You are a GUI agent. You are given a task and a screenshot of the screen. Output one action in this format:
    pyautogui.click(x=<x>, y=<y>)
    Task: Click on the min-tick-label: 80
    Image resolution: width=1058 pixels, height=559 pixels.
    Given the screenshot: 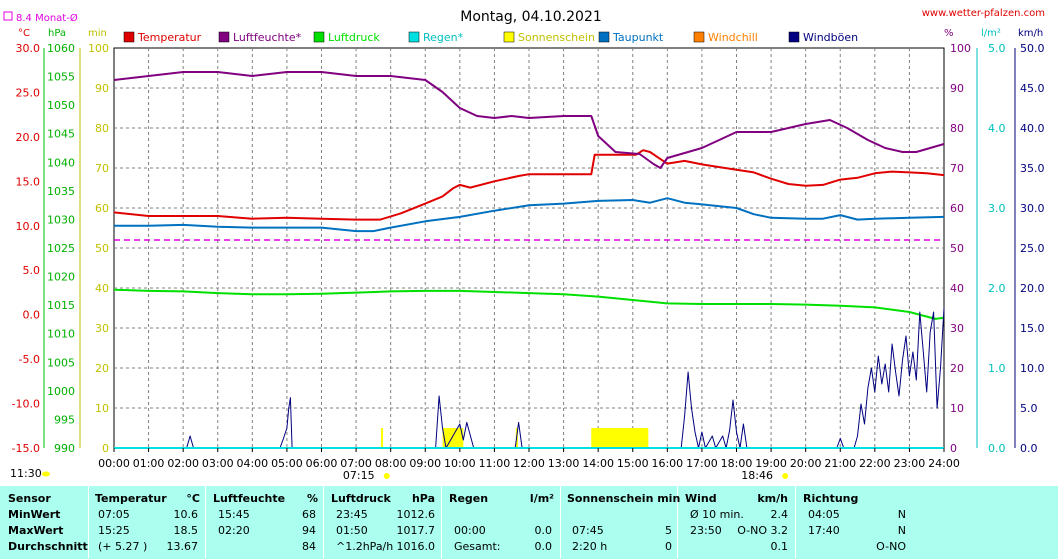 What is the action you would take?
    pyautogui.click(x=102, y=128)
    